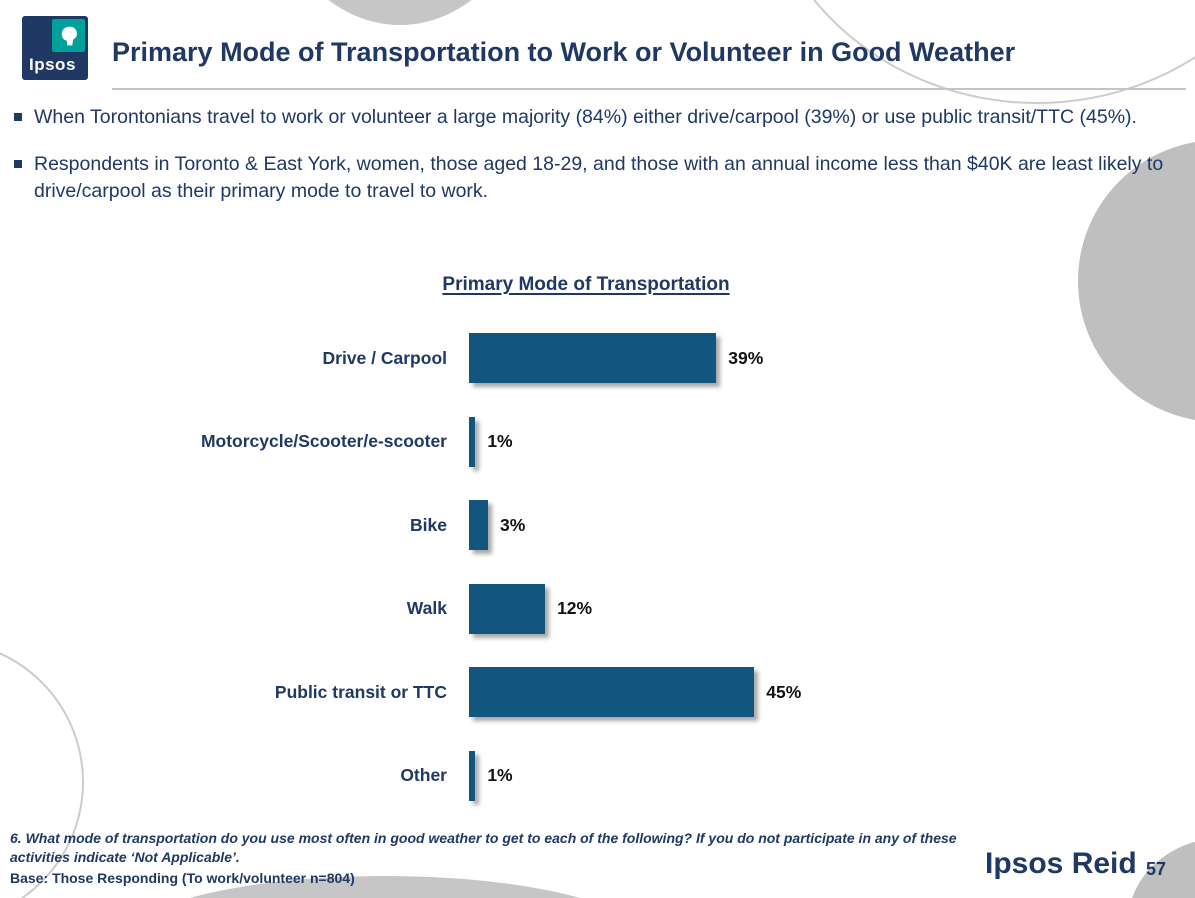 The height and width of the screenshot is (898, 1195). What do you see at coordinates (428, 524) in the screenshot?
I see `bar-category-label: Bike` at bounding box center [428, 524].